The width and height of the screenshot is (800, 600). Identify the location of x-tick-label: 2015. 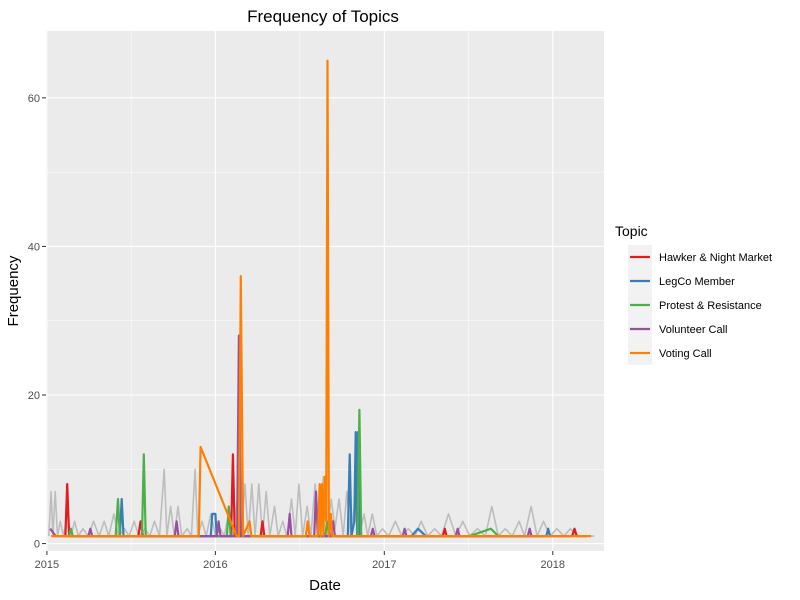
(47, 565).